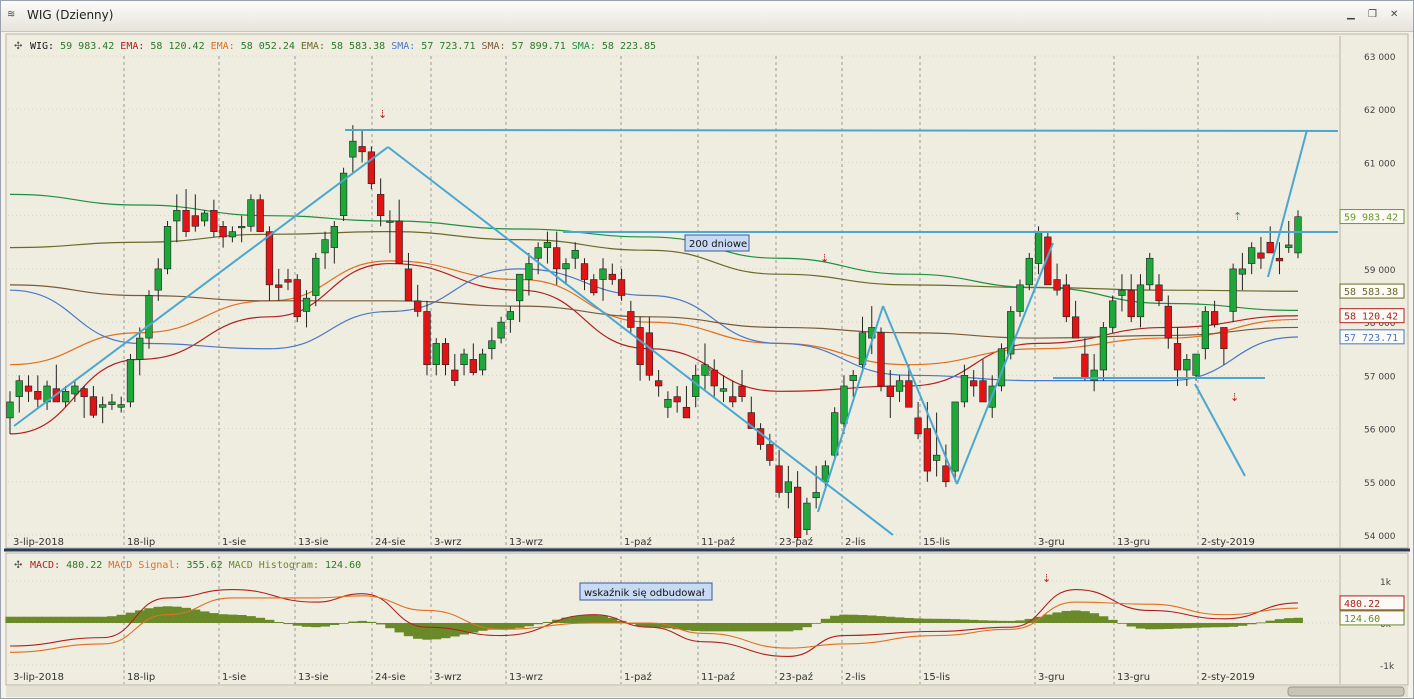 The height and width of the screenshot is (699, 1414). I want to click on chart-app-icon: ≋, so click(11, 14).